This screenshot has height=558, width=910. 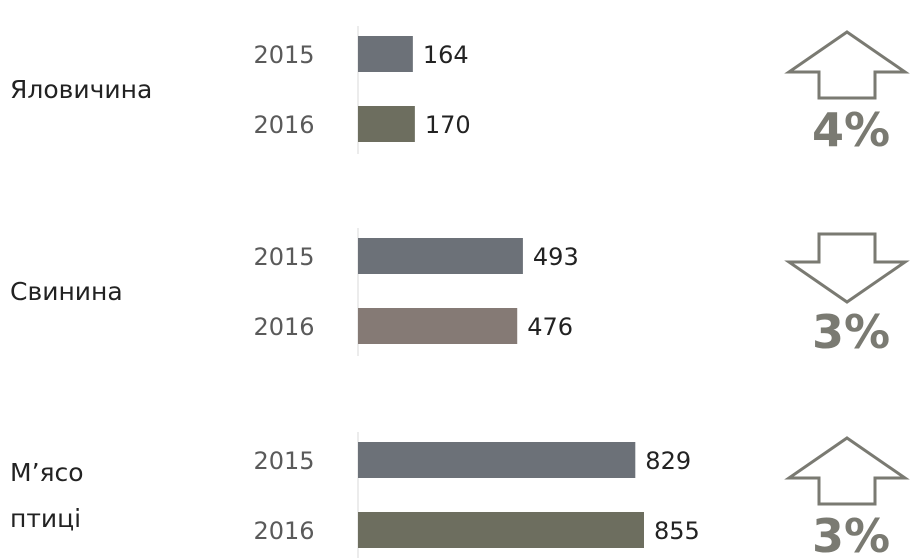 I want to click on arrow-down-icon, so click(x=847, y=268).